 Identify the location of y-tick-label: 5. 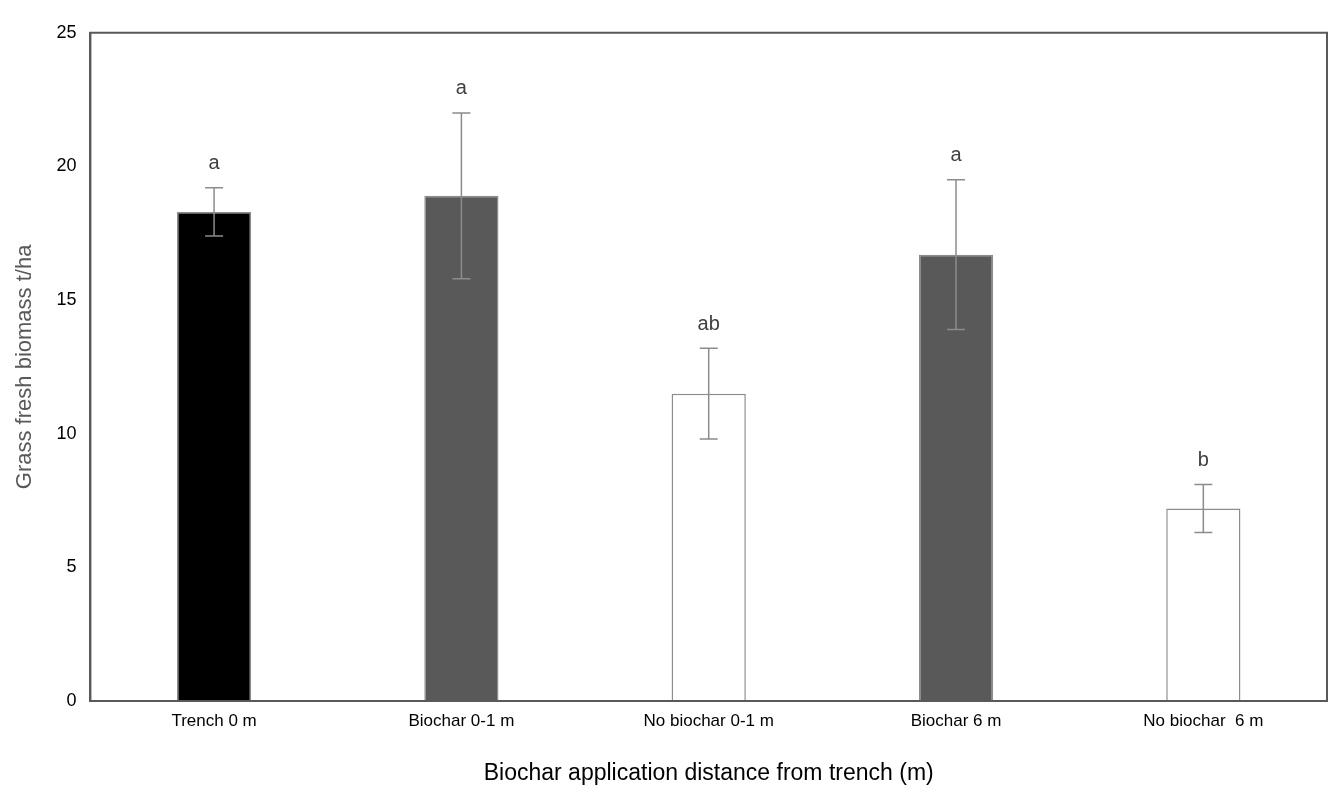
(71, 566).